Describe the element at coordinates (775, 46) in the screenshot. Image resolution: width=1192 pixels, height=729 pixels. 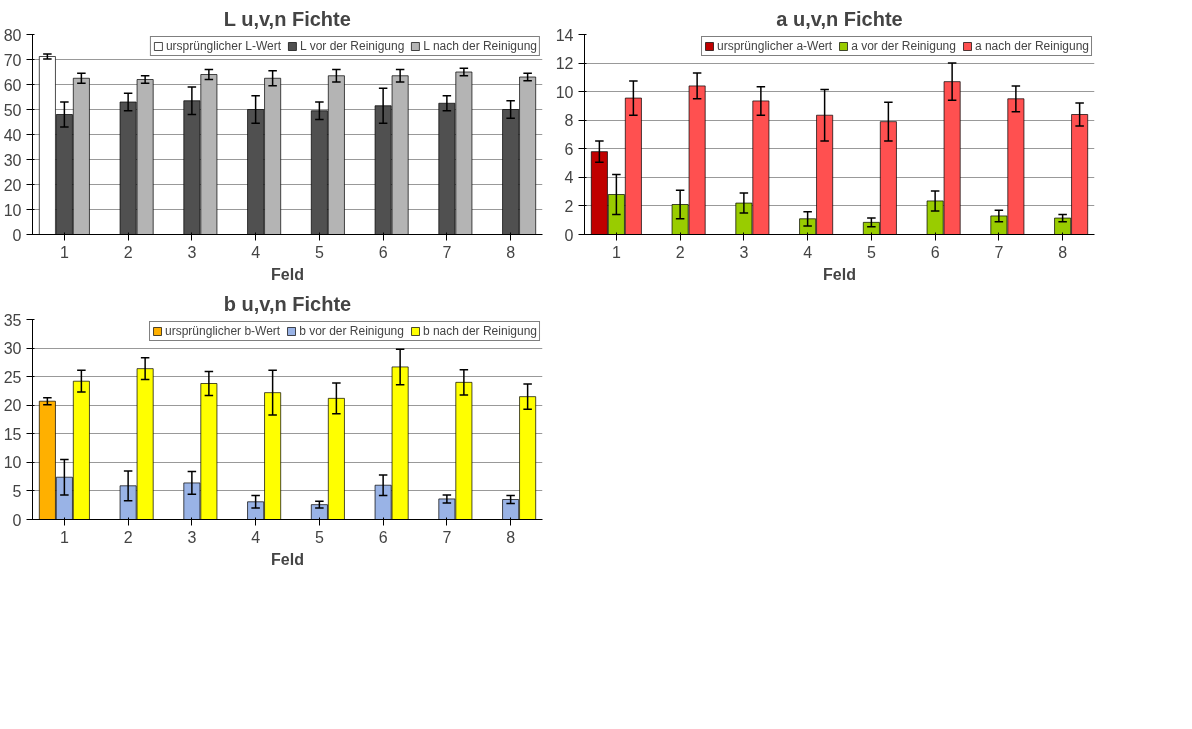
I see `legend-label: ursprünglicher a-Wert` at that location.